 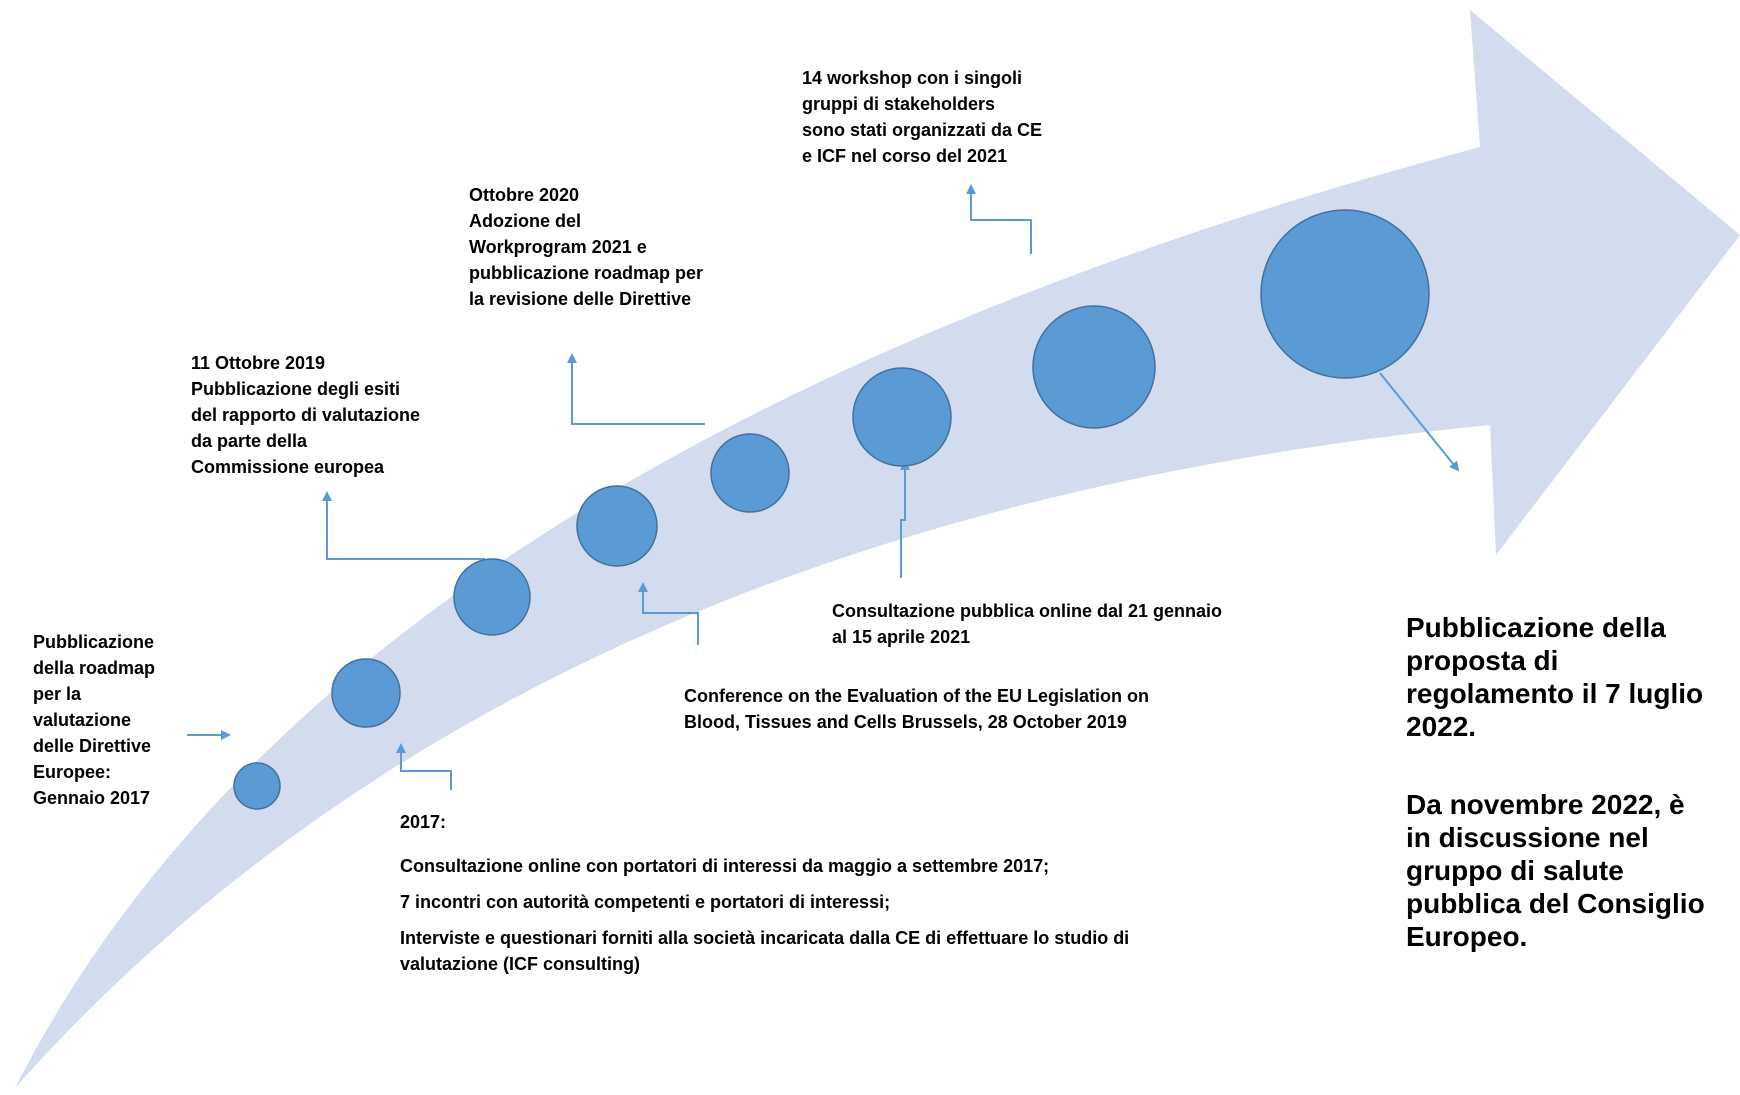 I want to click on connector-workprogram, so click(x=636, y=389).